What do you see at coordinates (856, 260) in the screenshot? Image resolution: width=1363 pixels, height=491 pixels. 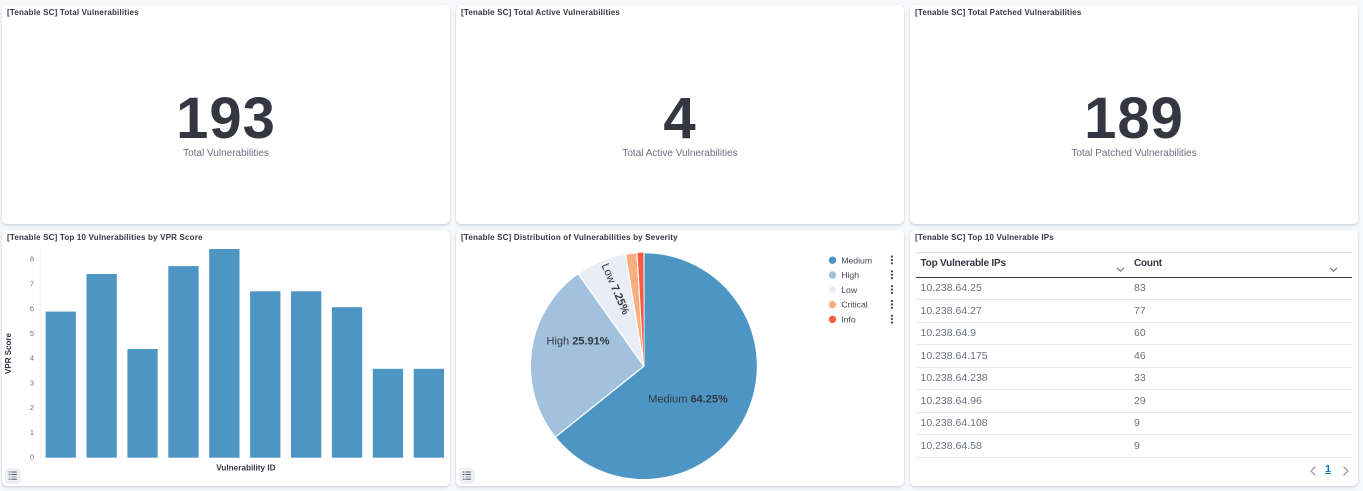 I see `svg-text: Medium` at bounding box center [856, 260].